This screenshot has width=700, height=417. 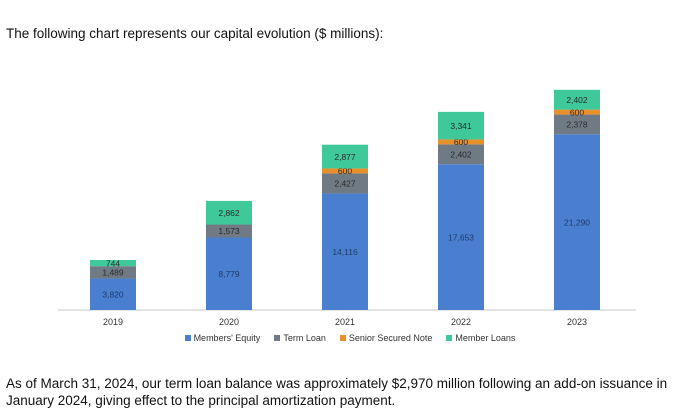 I want to click on x-tick-label: 2020, so click(x=229, y=322).